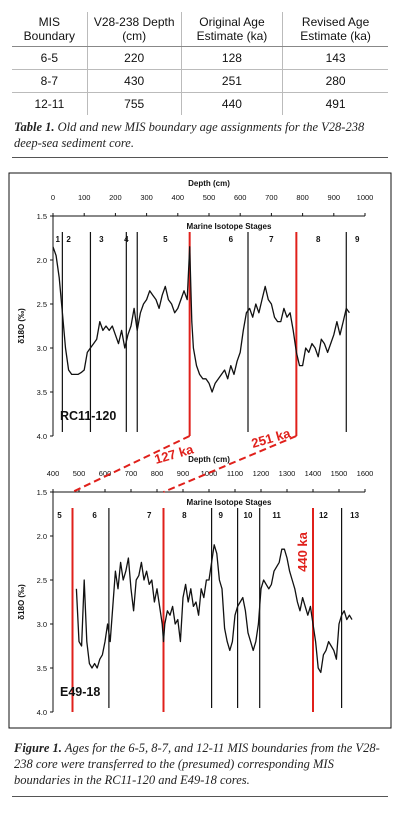  What do you see at coordinates (50, 58) in the screenshot?
I see `table-cell: 6-5` at bounding box center [50, 58].